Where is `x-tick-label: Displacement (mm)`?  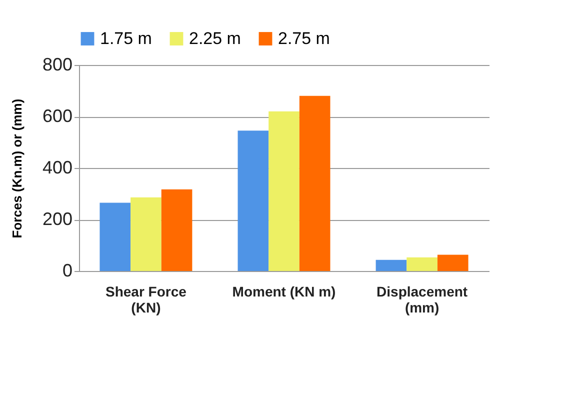
x-tick-label: Displacement (mm) is located at coordinates (422, 300).